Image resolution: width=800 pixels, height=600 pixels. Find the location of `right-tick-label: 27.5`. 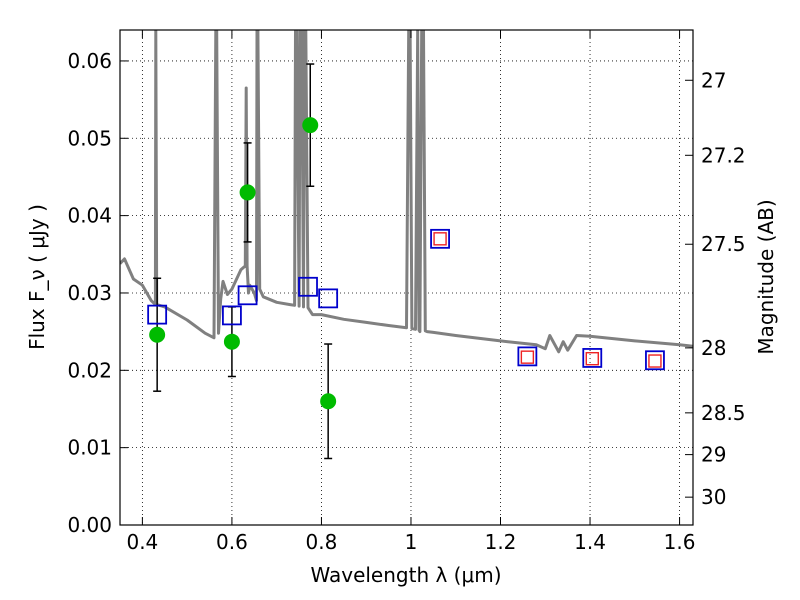

right-tick-label: 27.5 is located at coordinates (723, 244).